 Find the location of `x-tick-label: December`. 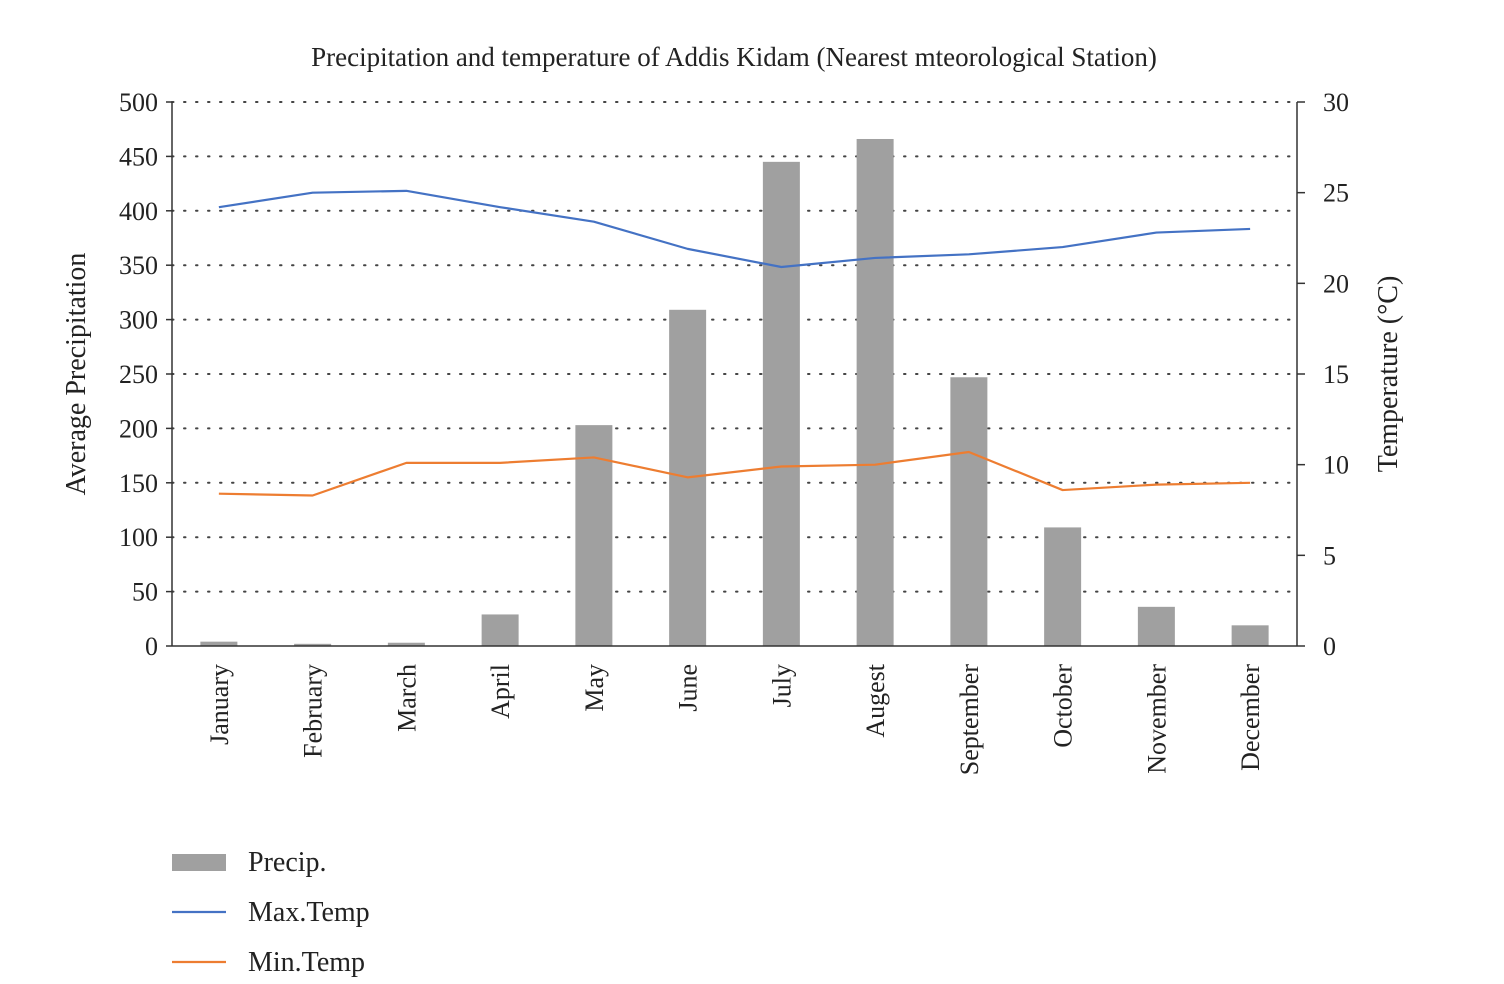

x-tick-label: December is located at coordinates (1250, 717).